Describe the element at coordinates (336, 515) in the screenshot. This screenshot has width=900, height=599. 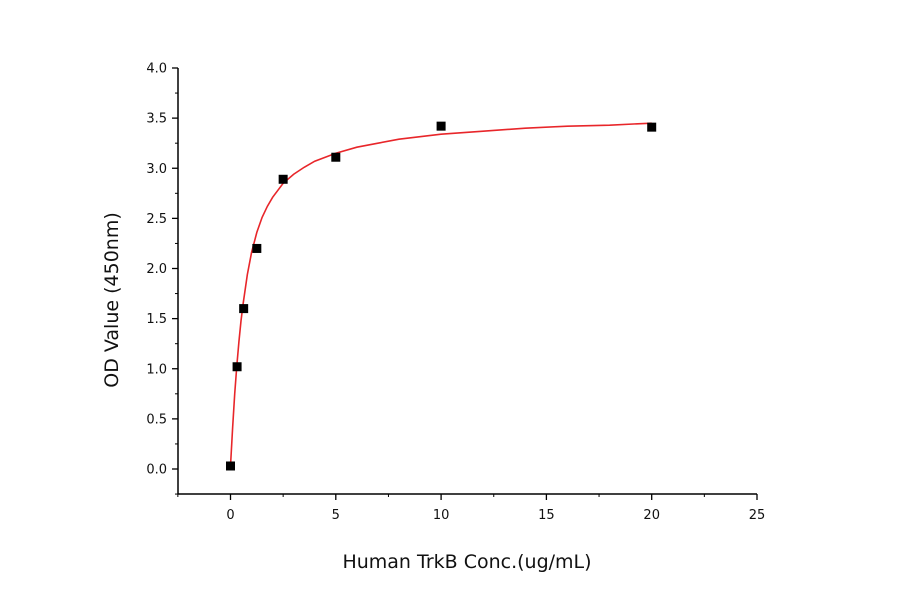
I see `x-tick-label: 5` at that location.